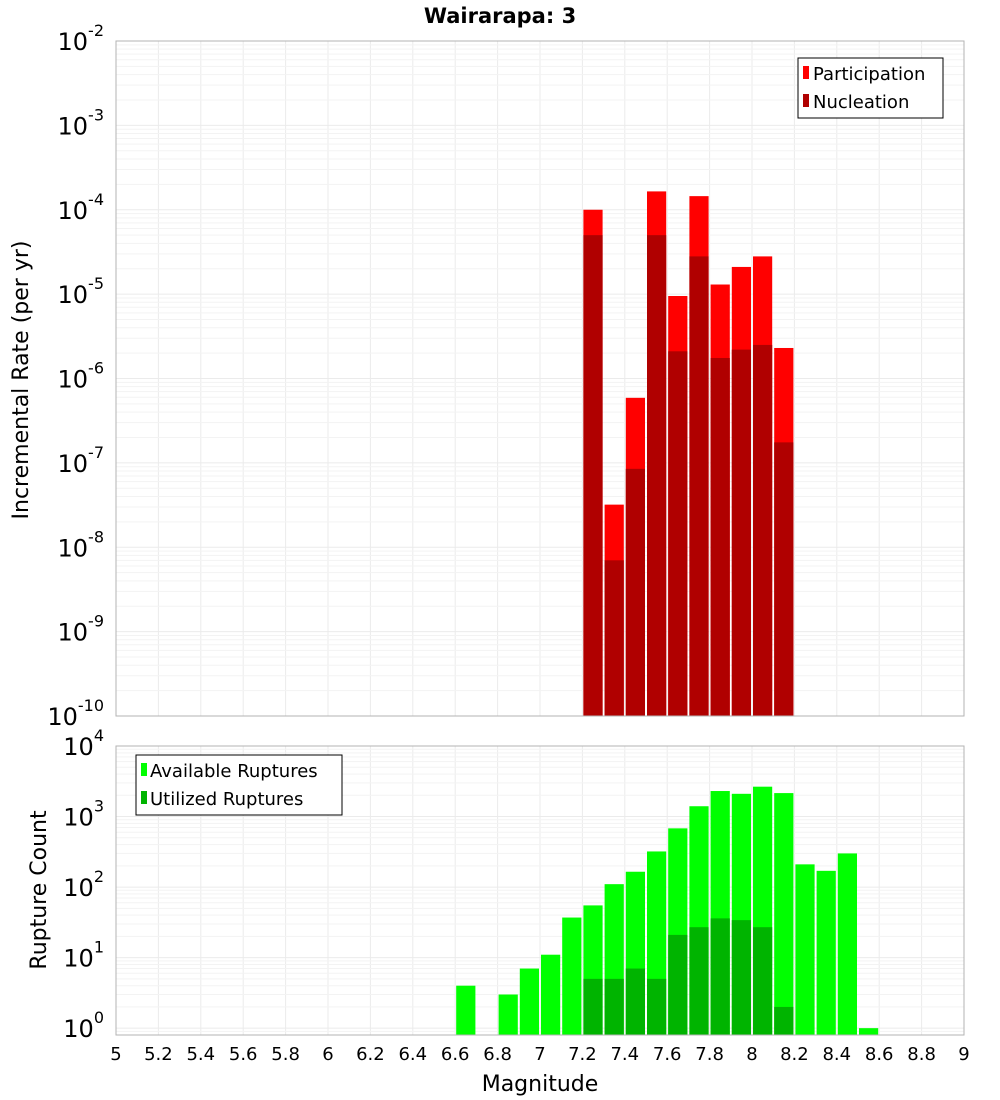 Image resolution: width=1000 pixels, height=1100 pixels. I want to click on x-tick-label: 6.4, so click(412, 1054).